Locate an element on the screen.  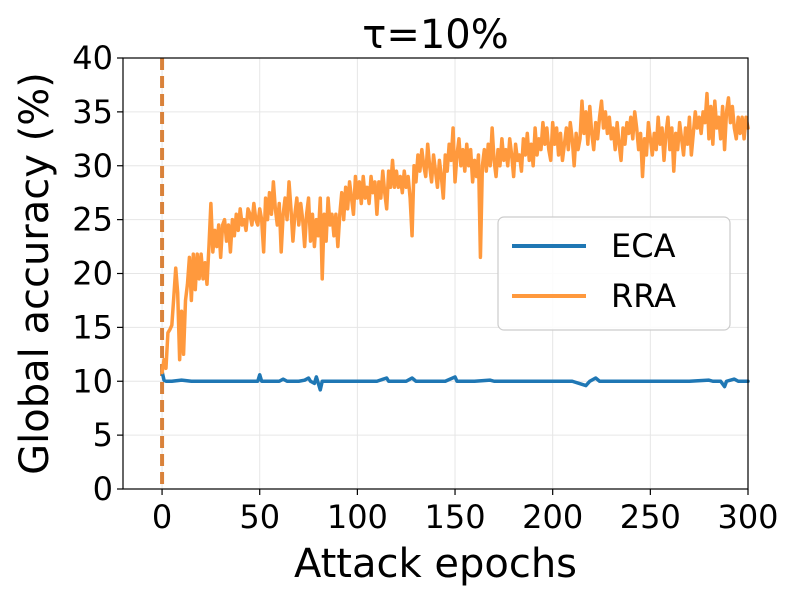
x-tick-label: 50 is located at coordinates (259, 517).